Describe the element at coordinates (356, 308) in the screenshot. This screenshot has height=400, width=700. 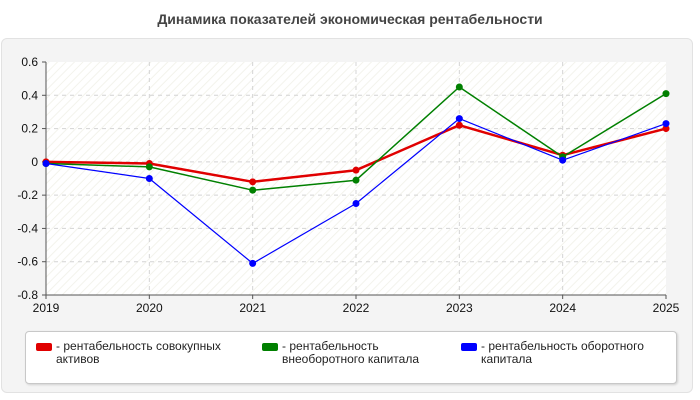
I see `x-tick-label: 2022` at that location.